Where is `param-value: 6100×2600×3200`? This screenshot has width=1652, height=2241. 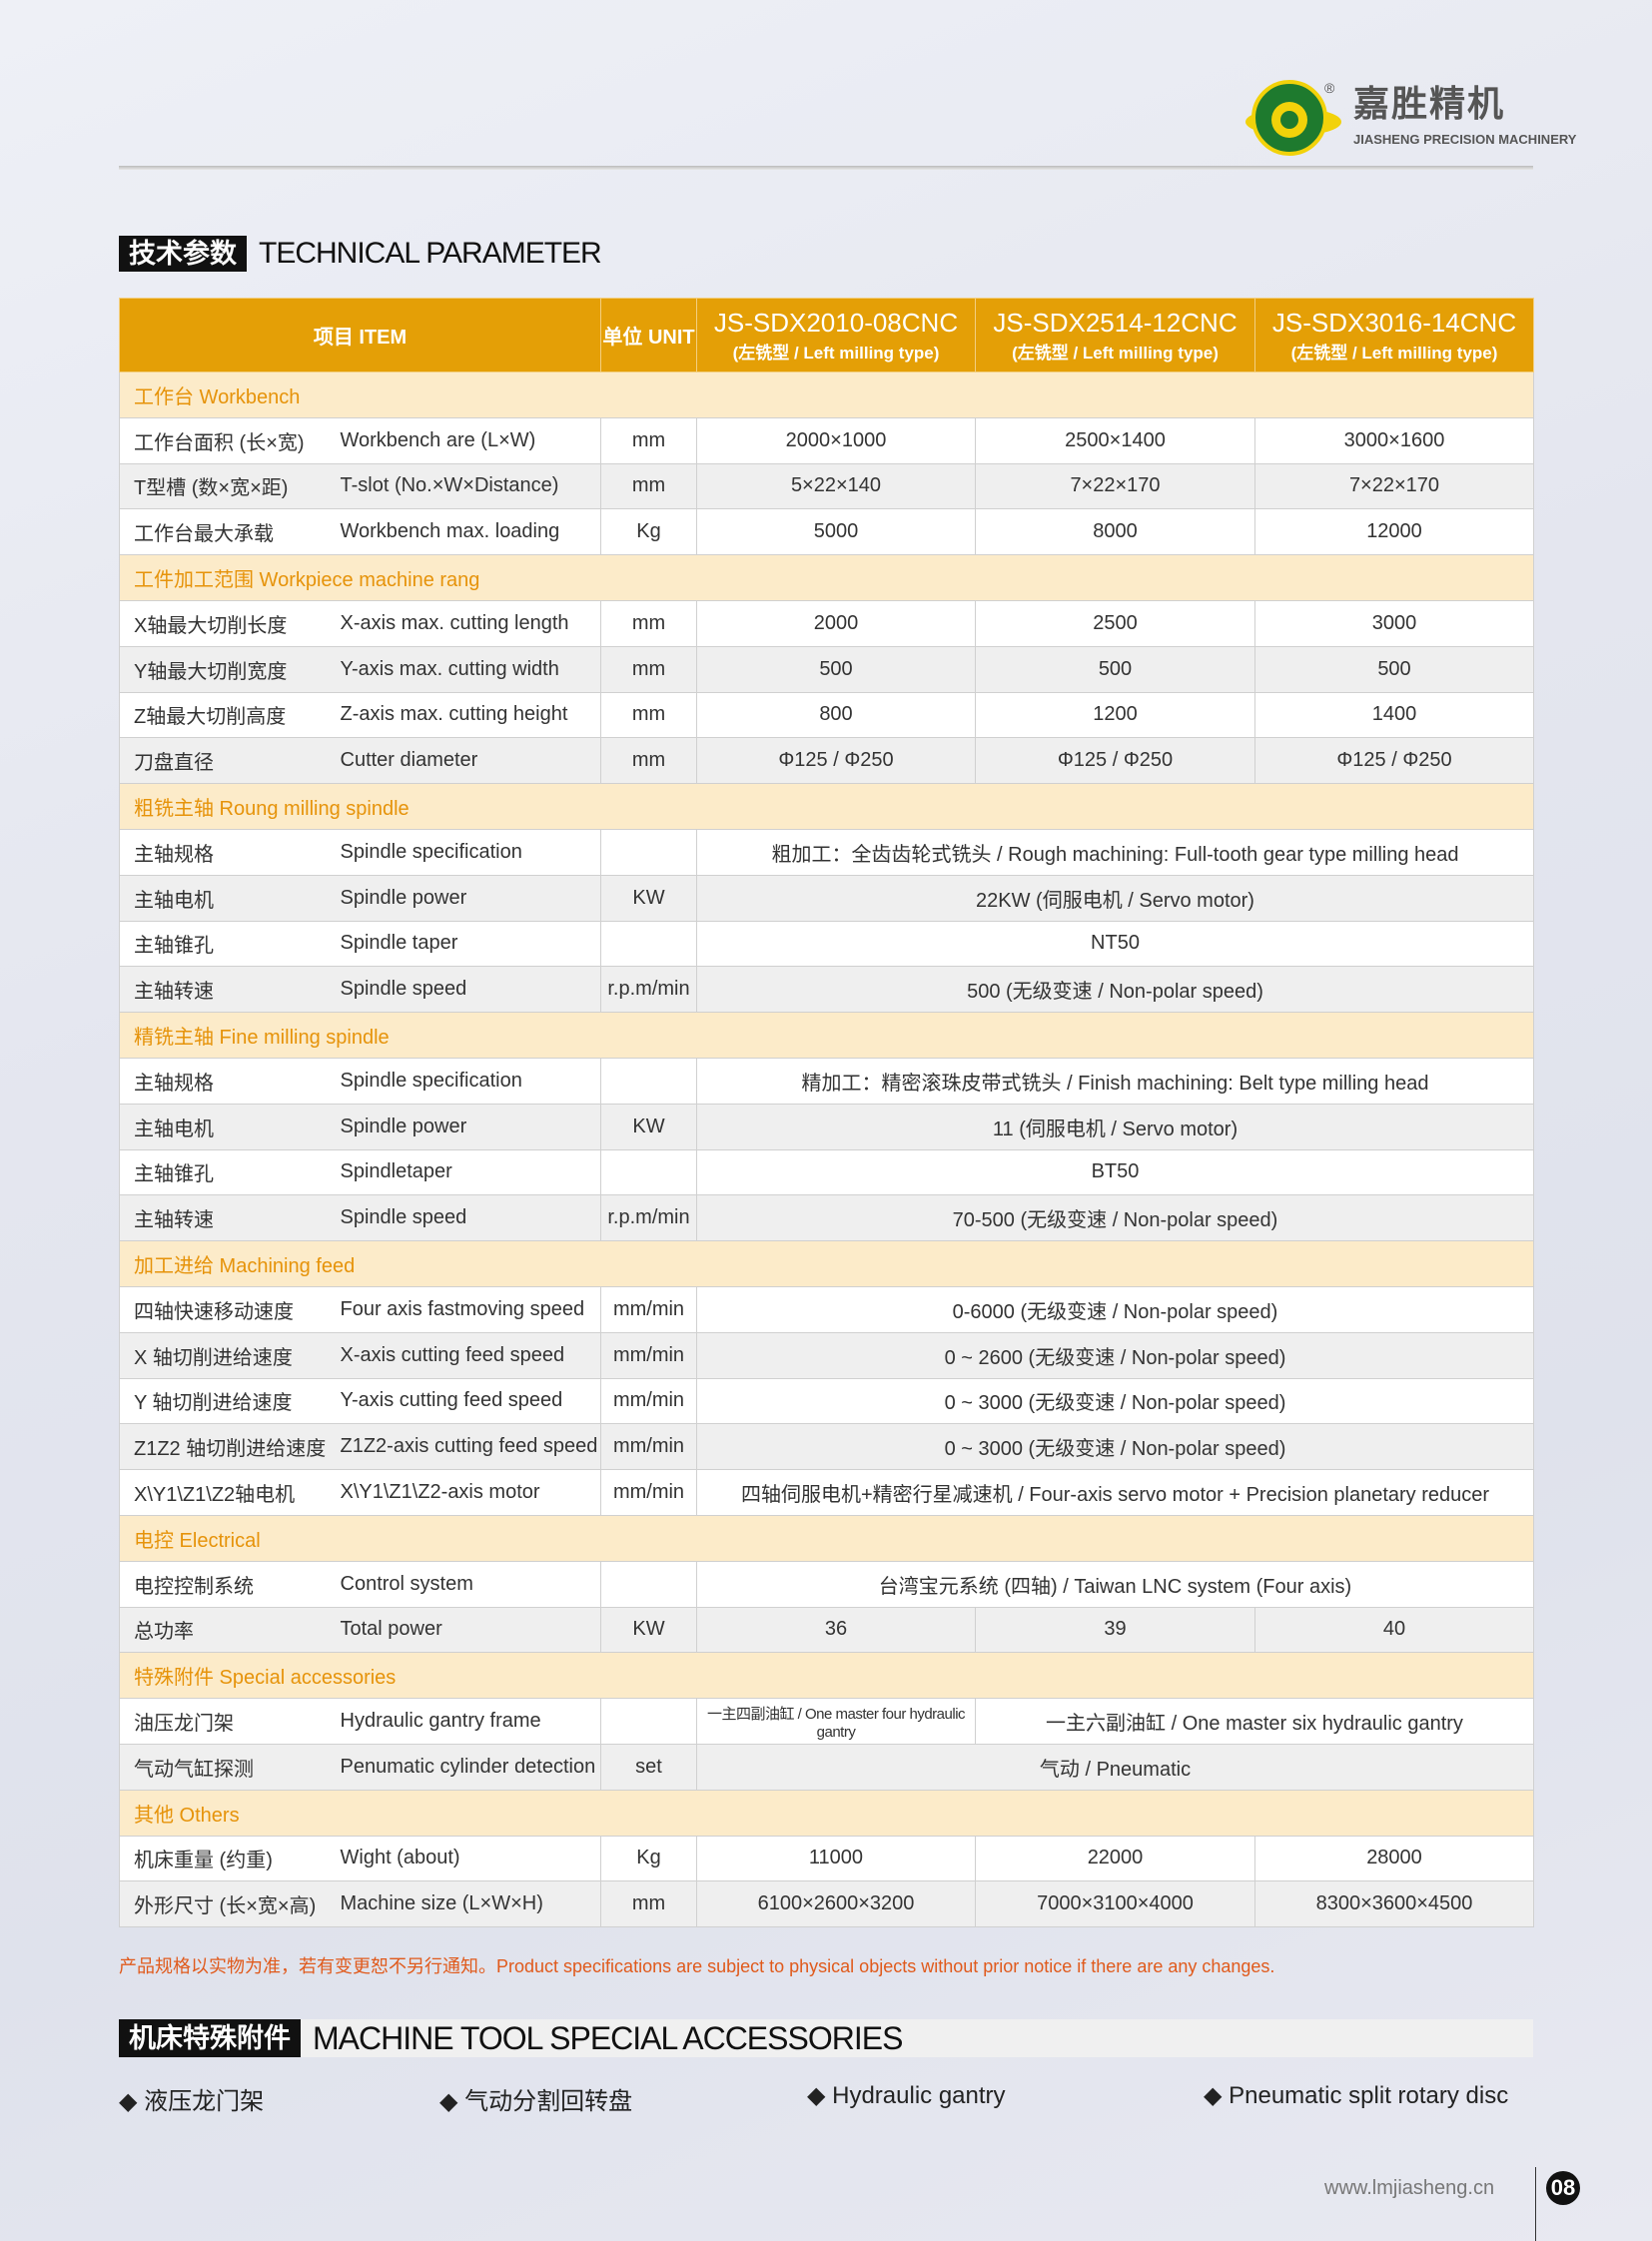 param-value: 6100×2600×3200 is located at coordinates (836, 1904).